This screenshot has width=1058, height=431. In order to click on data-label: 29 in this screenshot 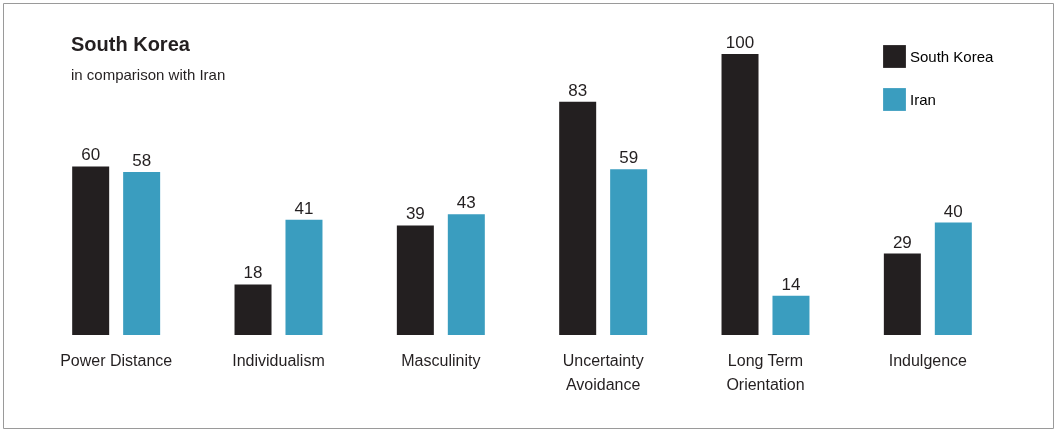, I will do `click(902, 242)`.